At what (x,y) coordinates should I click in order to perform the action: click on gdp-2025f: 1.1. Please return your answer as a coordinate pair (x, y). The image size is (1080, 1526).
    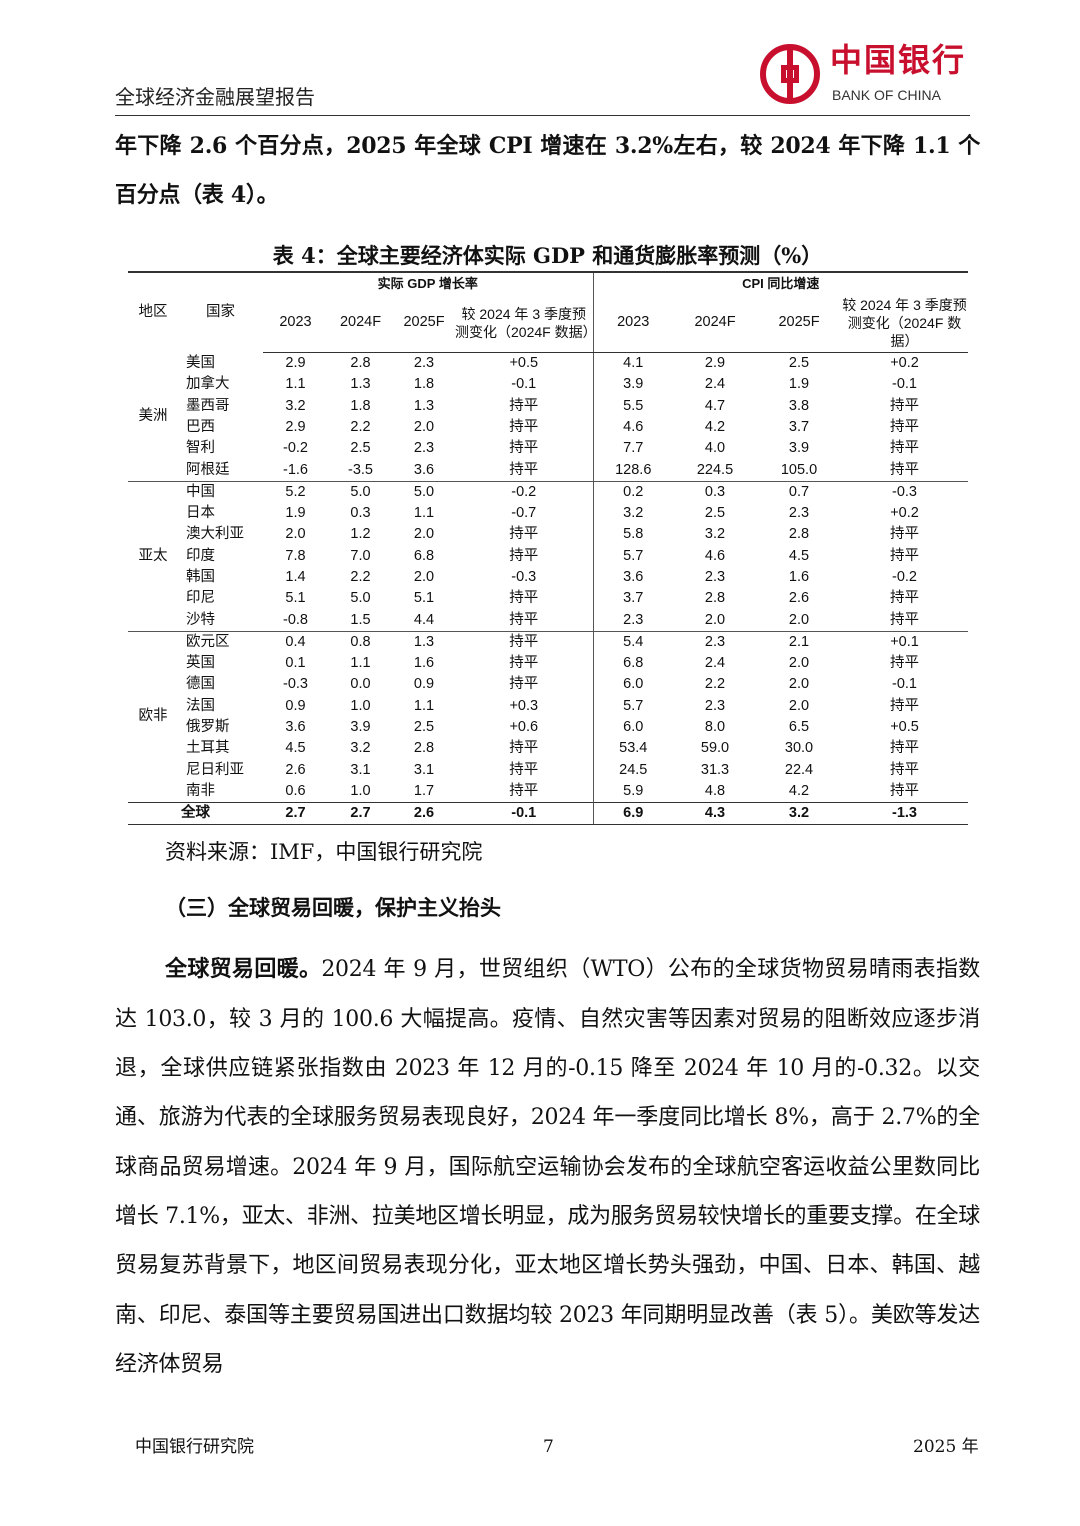
    Looking at the image, I should click on (424, 513).